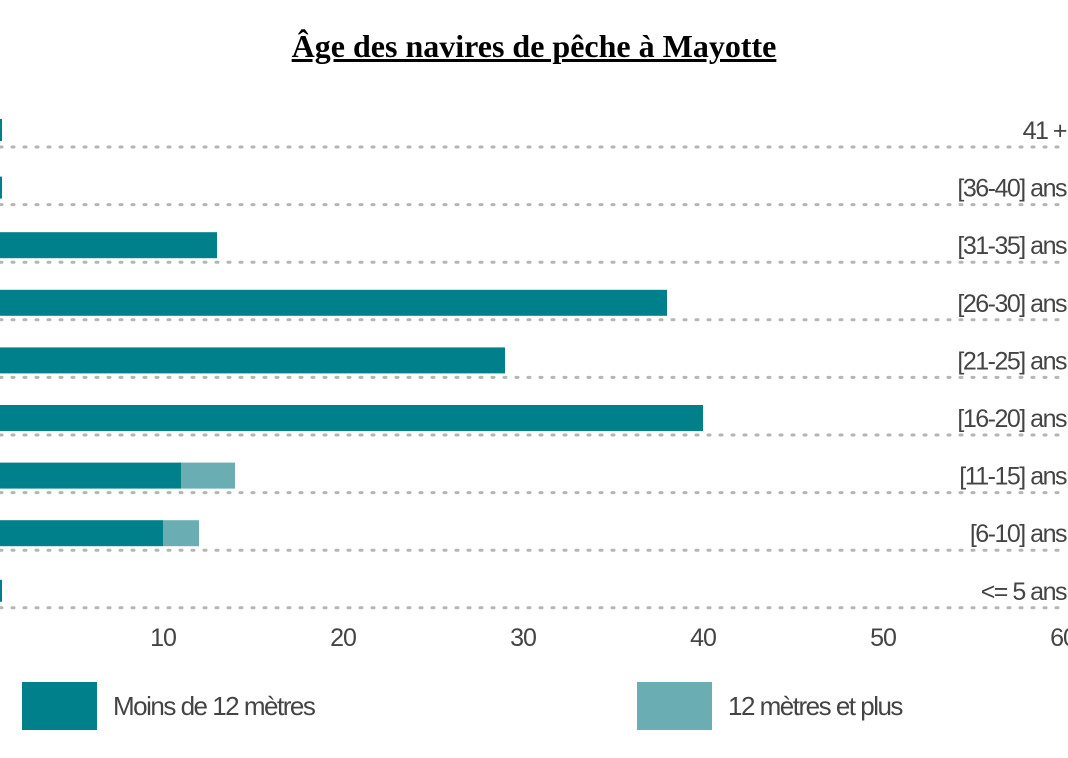 The height and width of the screenshot is (758, 1068). Describe the element at coordinates (1012, 419) in the screenshot. I see `category-label: [16-20] ans` at that location.